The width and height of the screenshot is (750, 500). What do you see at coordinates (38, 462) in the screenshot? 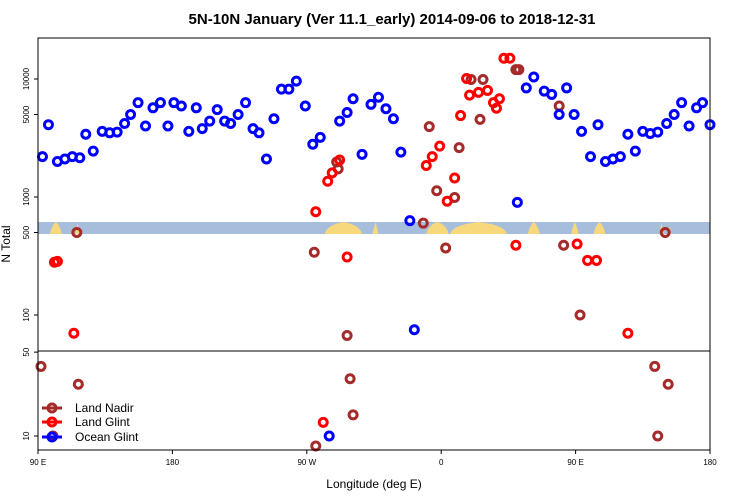
I see `x-tick-label-0: 90 E` at bounding box center [38, 462].